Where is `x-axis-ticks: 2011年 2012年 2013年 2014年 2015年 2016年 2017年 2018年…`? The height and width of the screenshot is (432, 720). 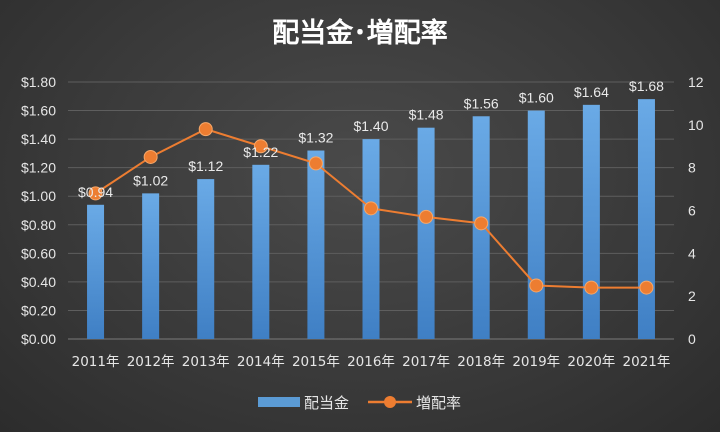 x-axis-ticks: 2011年 2012年 2013年 2014年 2015年 2016年 2017年 2018年… is located at coordinates (371, 354).